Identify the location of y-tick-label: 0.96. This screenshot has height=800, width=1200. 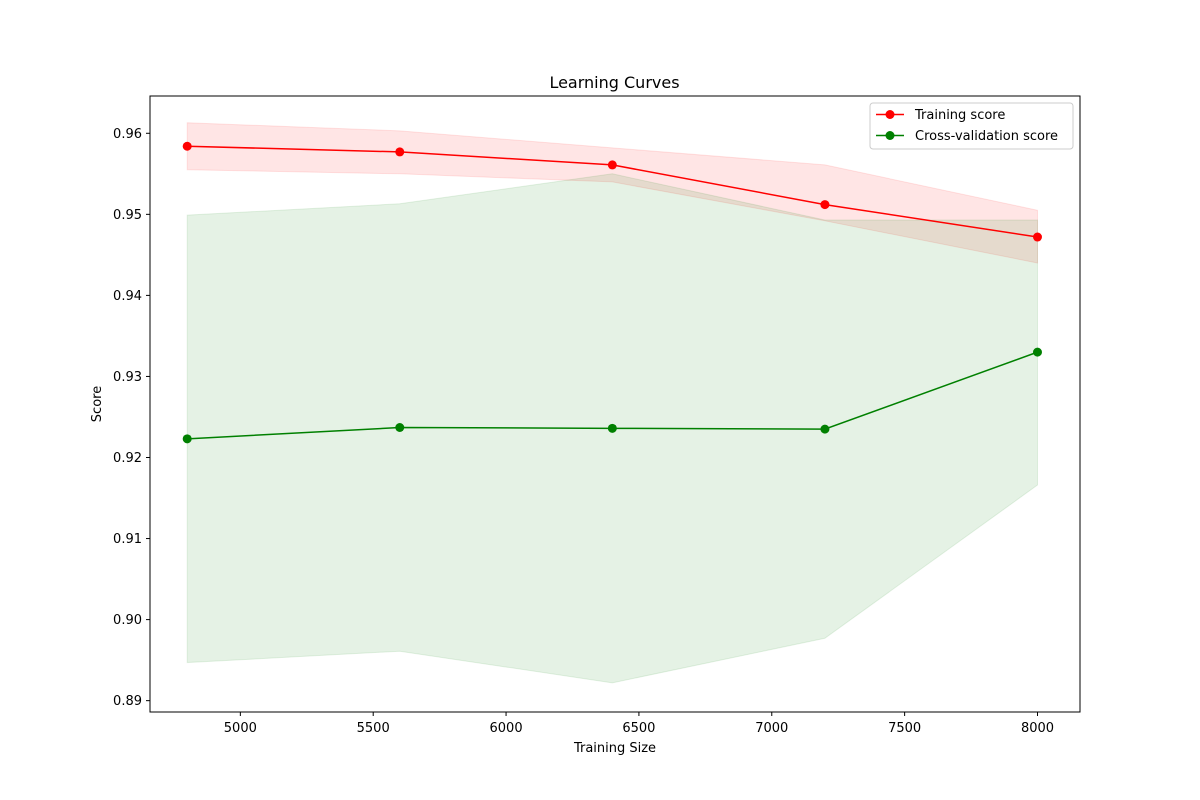
(127, 134).